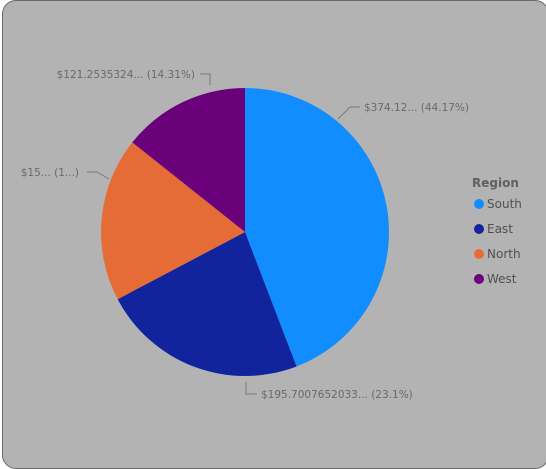 The image size is (546, 469). Describe the element at coordinates (337, 395) in the screenshot. I see `data-label-east: $195.7007652033... (23.1%)` at that location.